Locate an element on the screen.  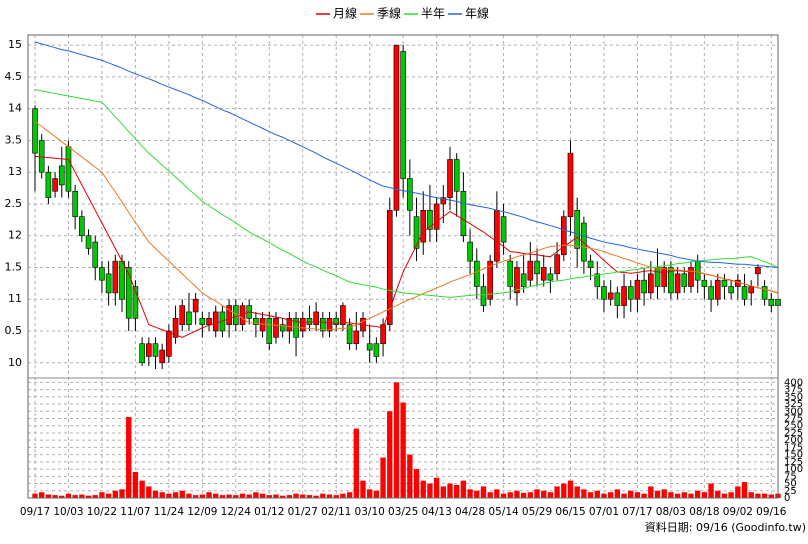
x-tick-label: 02/11 is located at coordinates (336, 512).